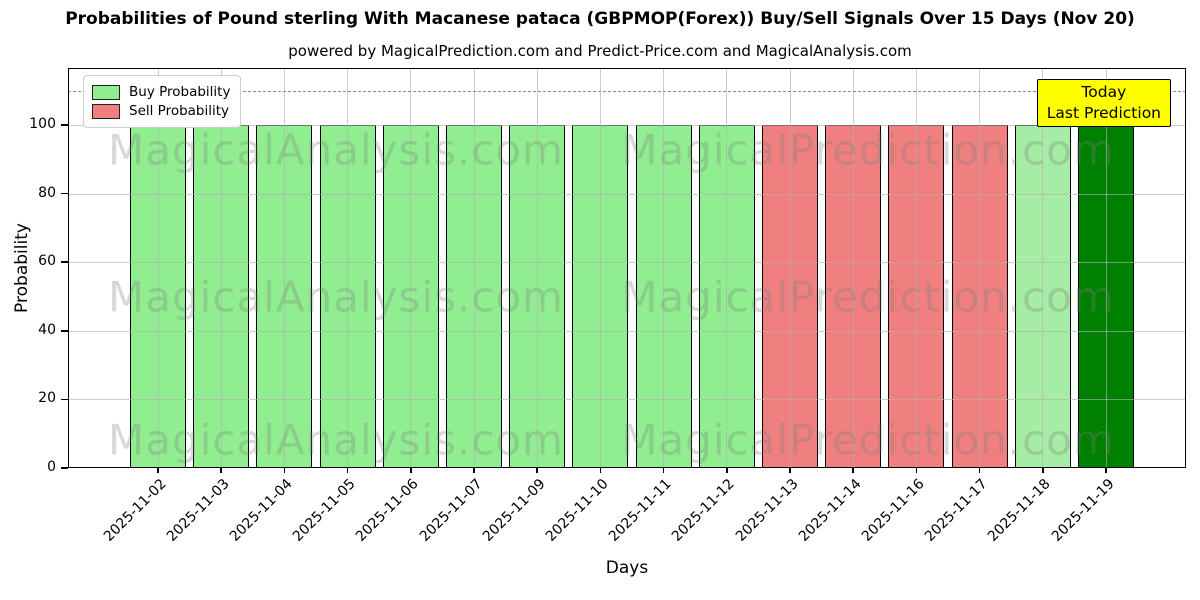 The image size is (1200, 600). Describe the element at coordinates (893, 510) in the screenshot. I see `x-tick-label: 2025-11-16` at that location.